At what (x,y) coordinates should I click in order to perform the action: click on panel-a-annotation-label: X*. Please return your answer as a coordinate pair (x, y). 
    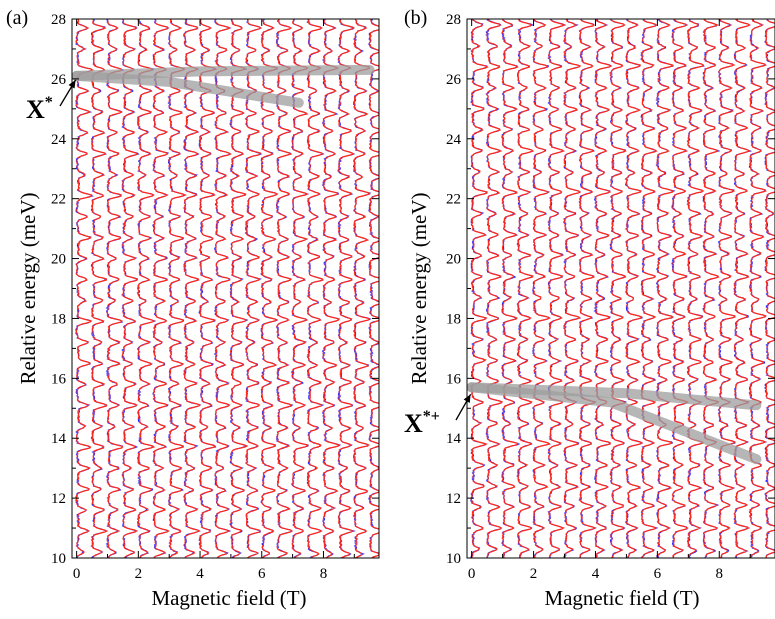
    Looking at the image, I should click on (39, 109).